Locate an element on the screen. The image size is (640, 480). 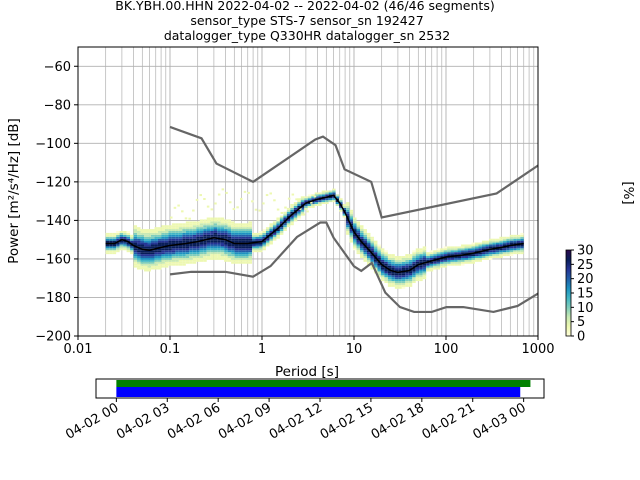
colorbar-tick-label: 5 is located at coordinates (581, 322).